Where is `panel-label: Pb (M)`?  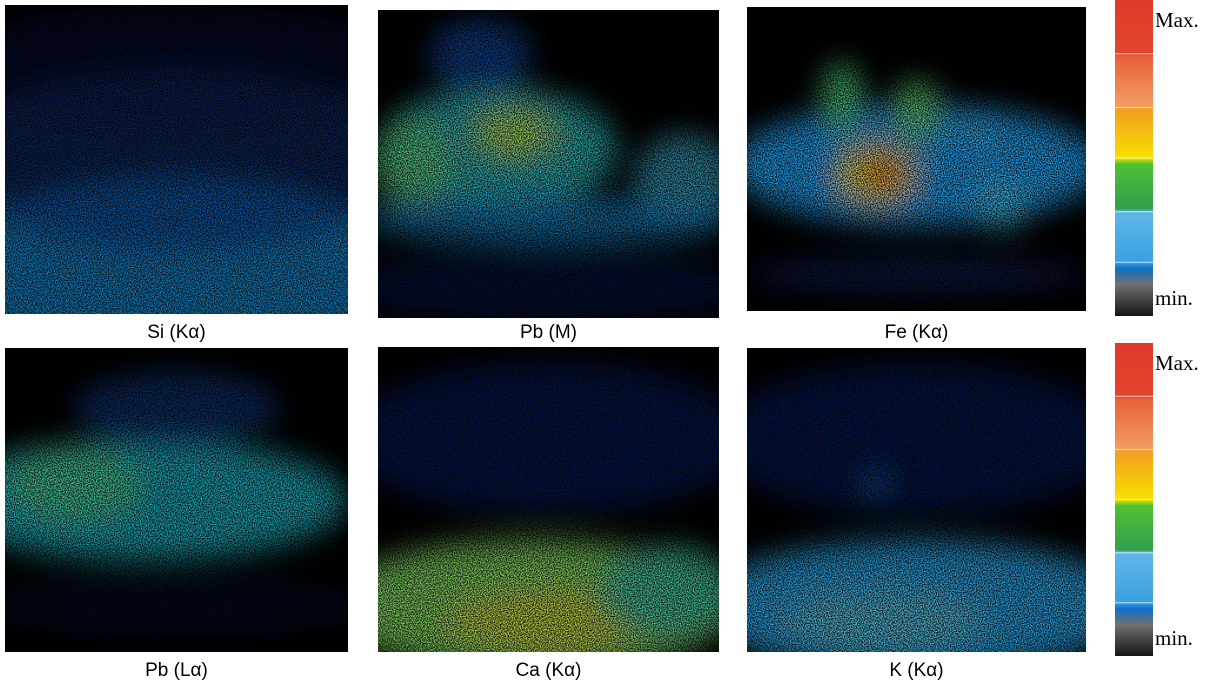 panel-label: Pb (M) is located at coordinates (548, 332).